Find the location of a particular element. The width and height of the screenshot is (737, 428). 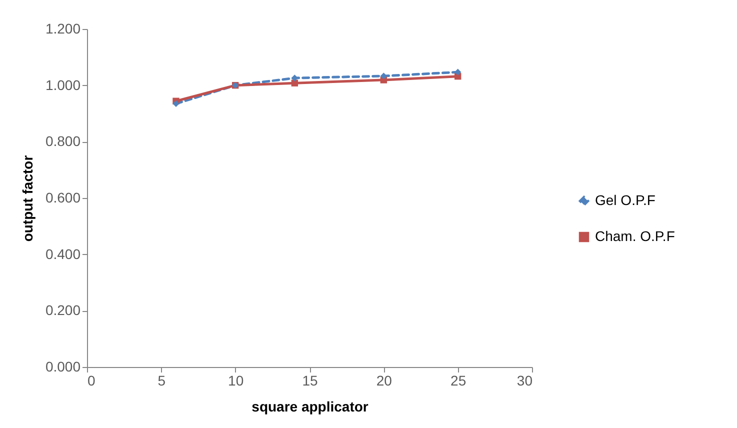

y-tick-label: 0.600 is located at coordinates (63, 198).